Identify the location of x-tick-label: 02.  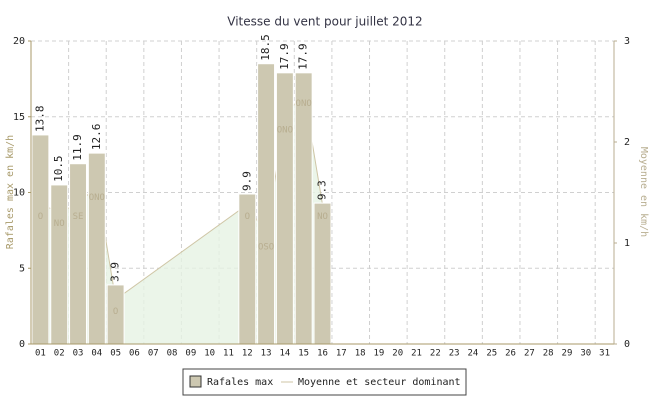
(59, 354).